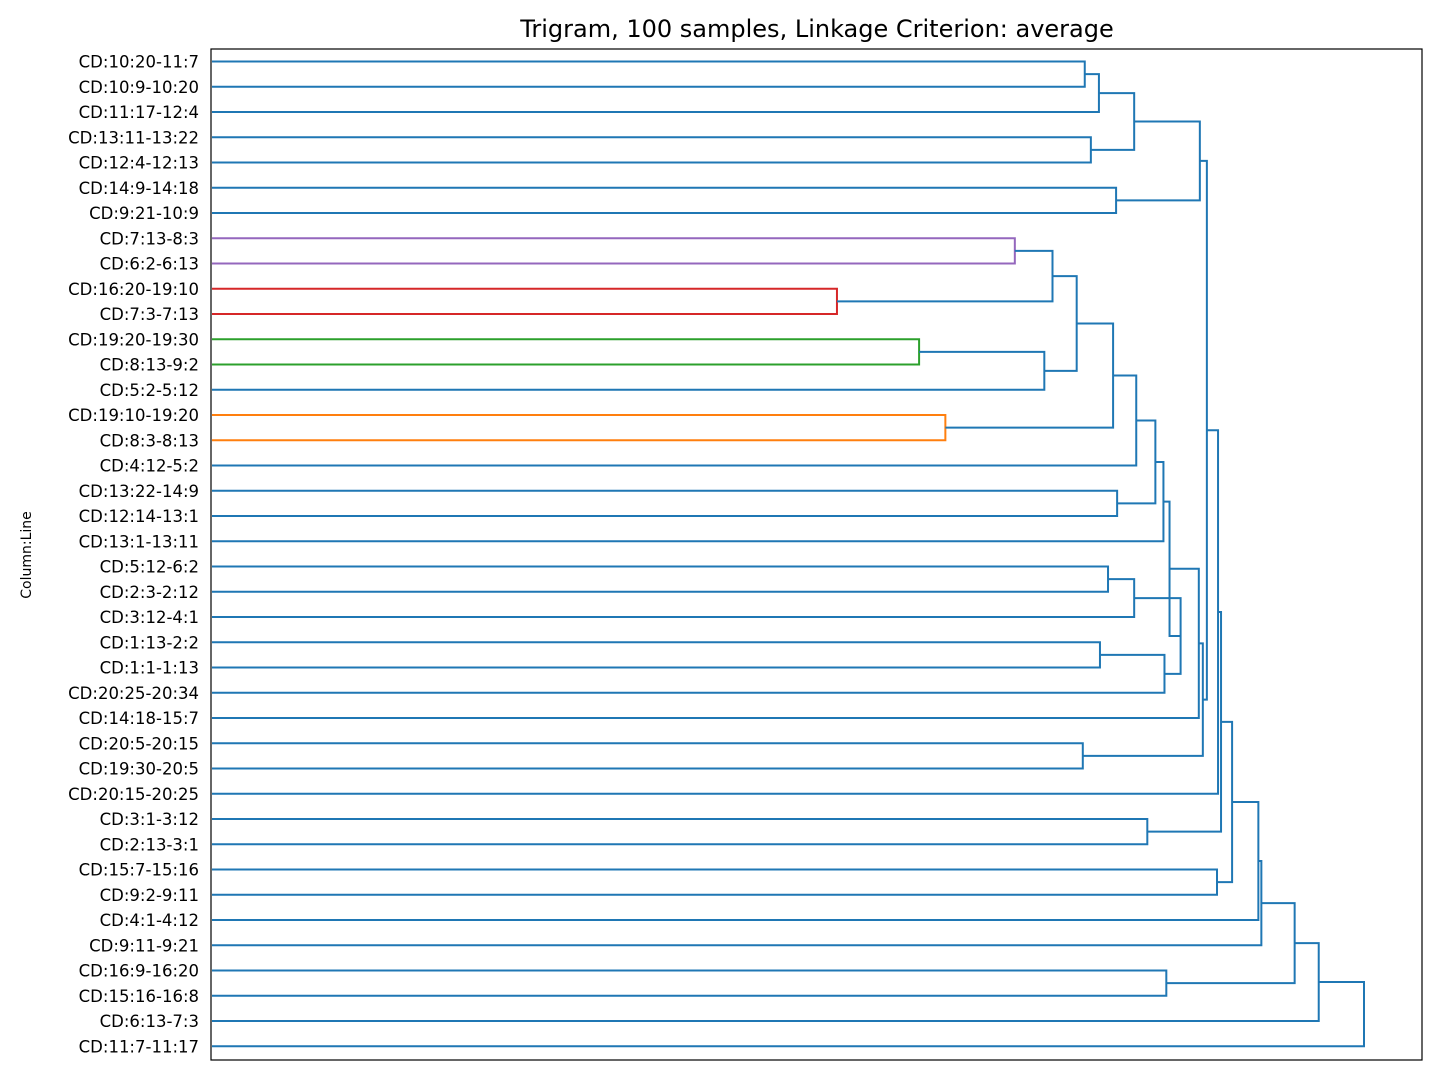  I want to click on leaf-label: CD:10:20-11:7, so click(139, 62).